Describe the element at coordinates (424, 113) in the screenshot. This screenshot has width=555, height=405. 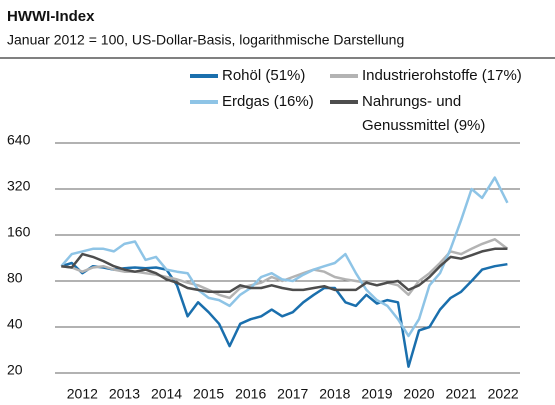
I see `legend-label: Nahrungs- und Genussmittel (9%)` at that location.